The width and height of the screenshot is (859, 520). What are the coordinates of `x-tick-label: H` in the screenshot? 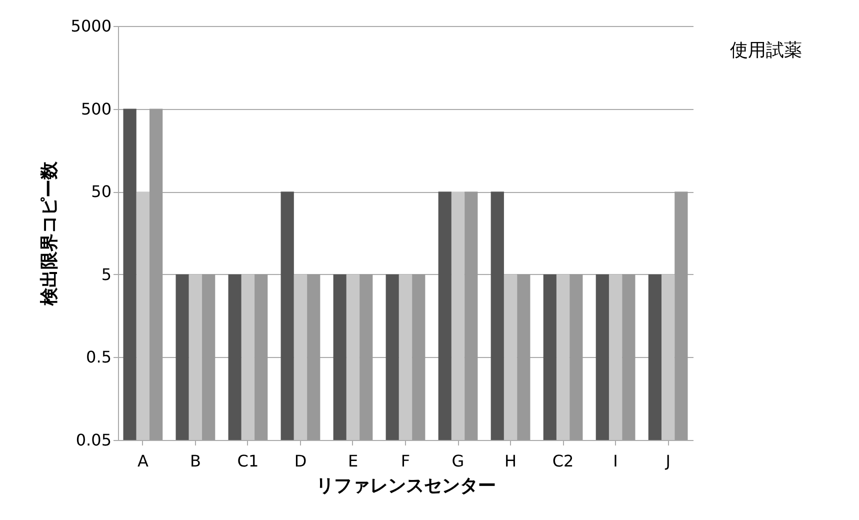 It's located at (510, 461).